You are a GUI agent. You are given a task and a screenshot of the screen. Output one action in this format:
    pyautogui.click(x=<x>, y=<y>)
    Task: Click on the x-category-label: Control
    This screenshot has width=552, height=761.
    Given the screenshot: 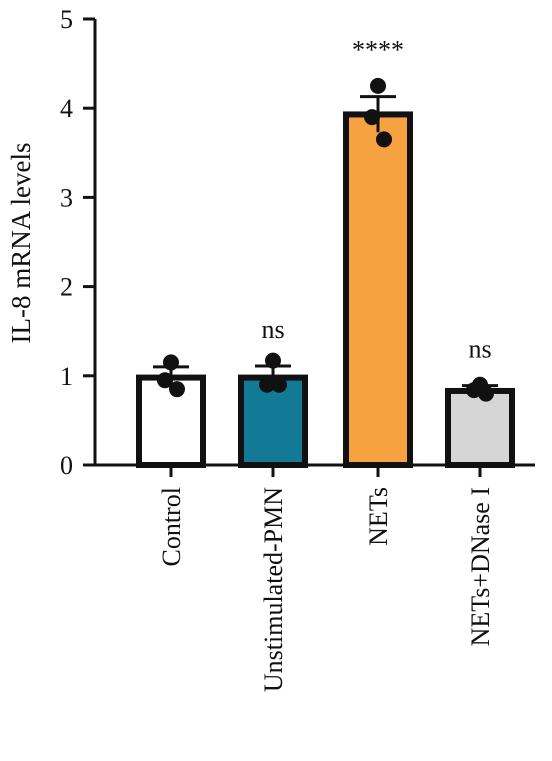 What is the action you would take?
    pyautogui.click(x=171, y=526)
    